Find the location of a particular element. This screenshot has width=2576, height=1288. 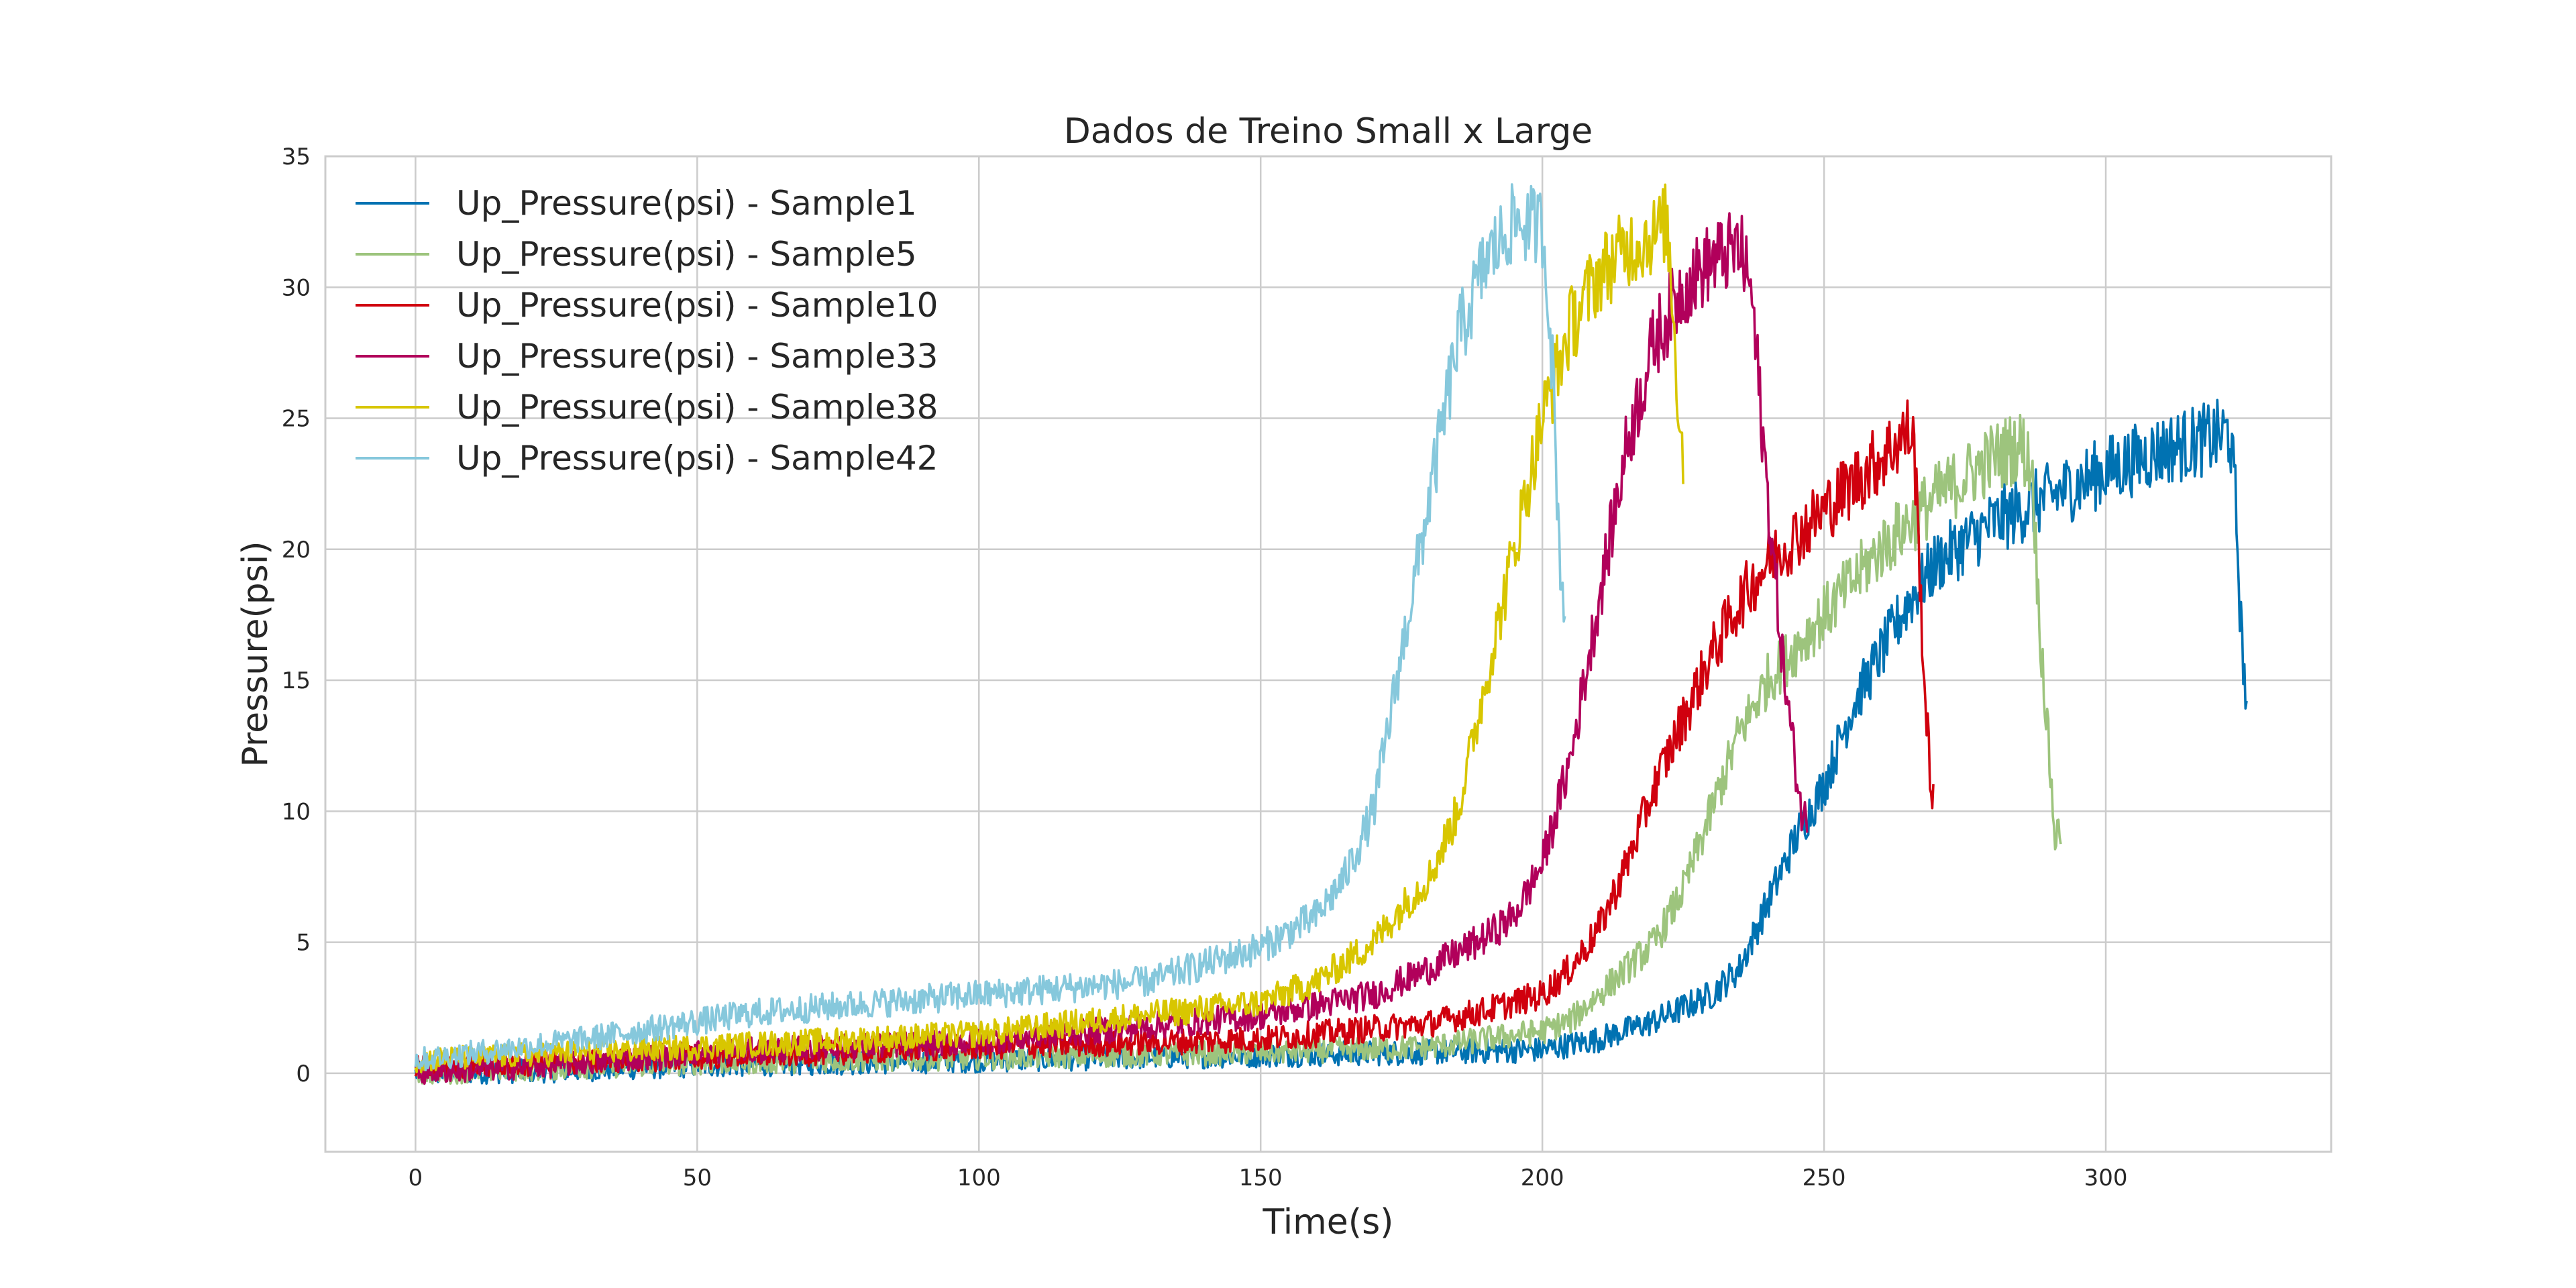

y-tick-label: 25 is located at coordinates (296, 419).